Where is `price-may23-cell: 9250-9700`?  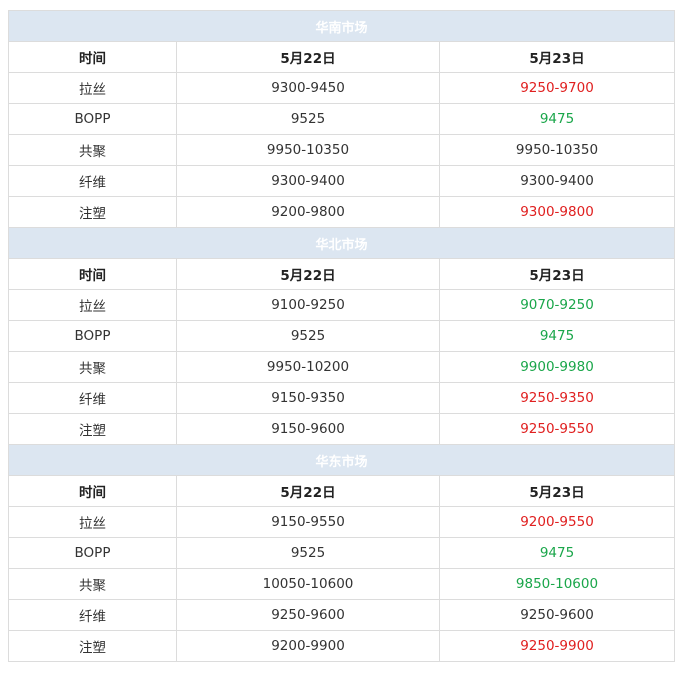
price-may23-cell: 9250-9700 is located at coordinates (557, 88).